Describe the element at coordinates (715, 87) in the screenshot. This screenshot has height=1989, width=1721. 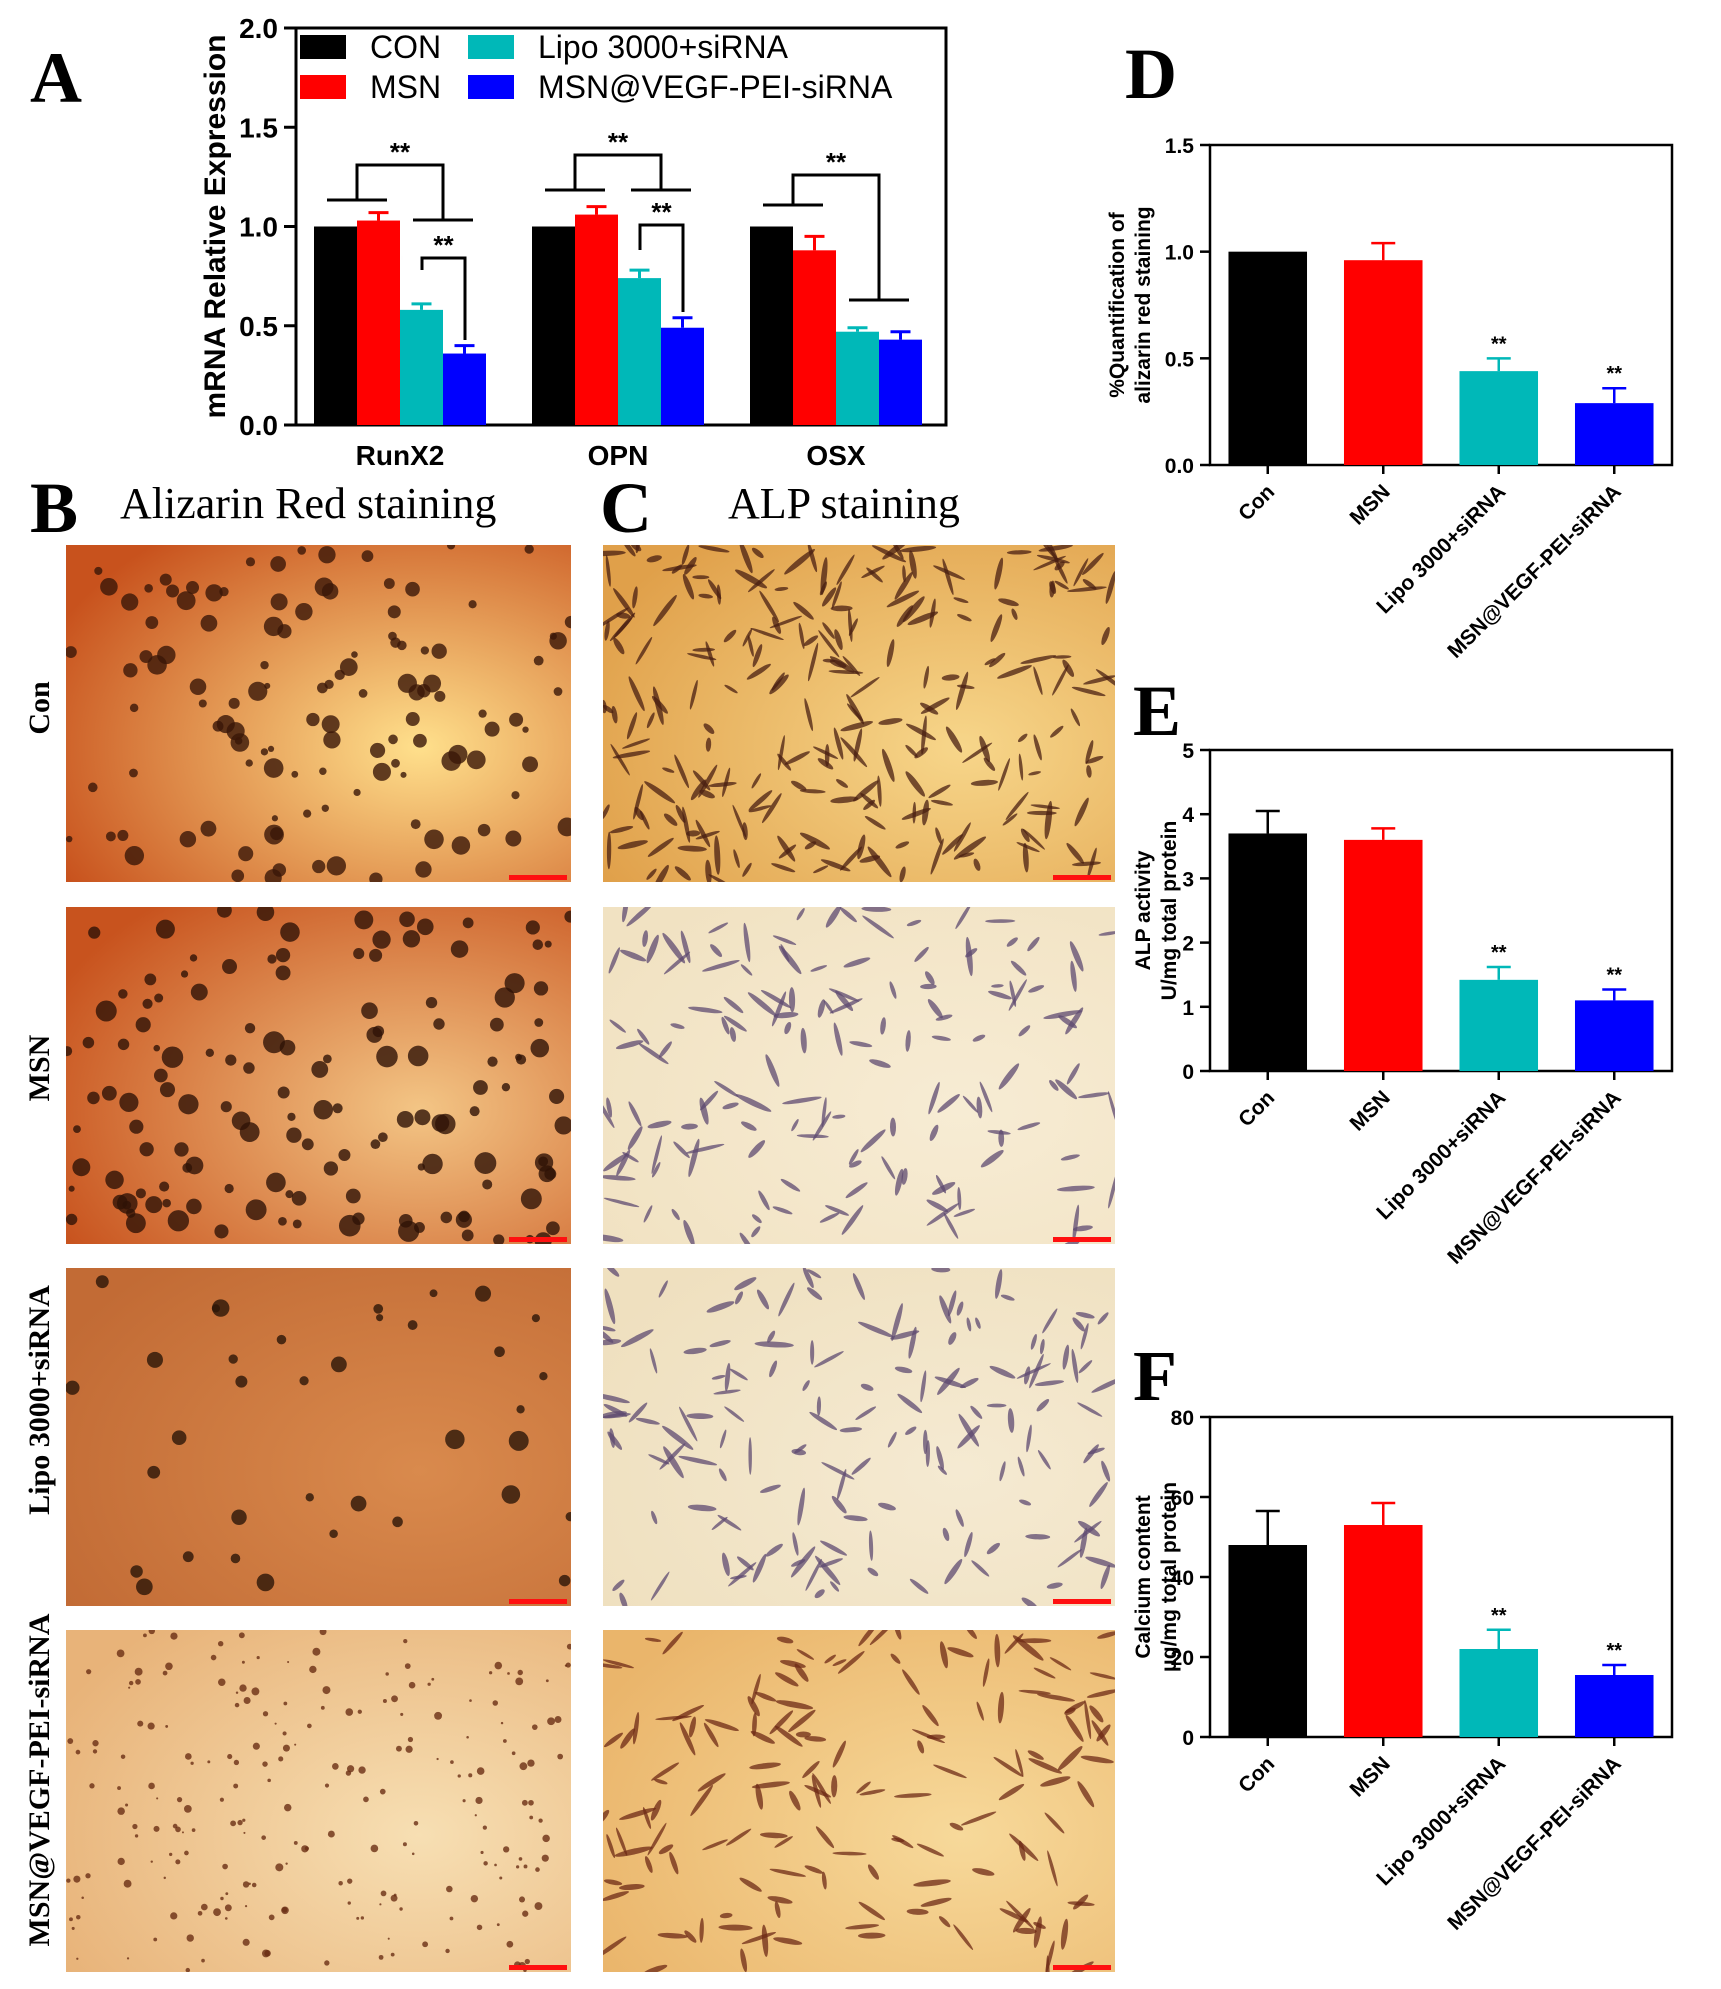
I see `legend-label-3: MSN@VEGF-PEI-siRNA` at that location.